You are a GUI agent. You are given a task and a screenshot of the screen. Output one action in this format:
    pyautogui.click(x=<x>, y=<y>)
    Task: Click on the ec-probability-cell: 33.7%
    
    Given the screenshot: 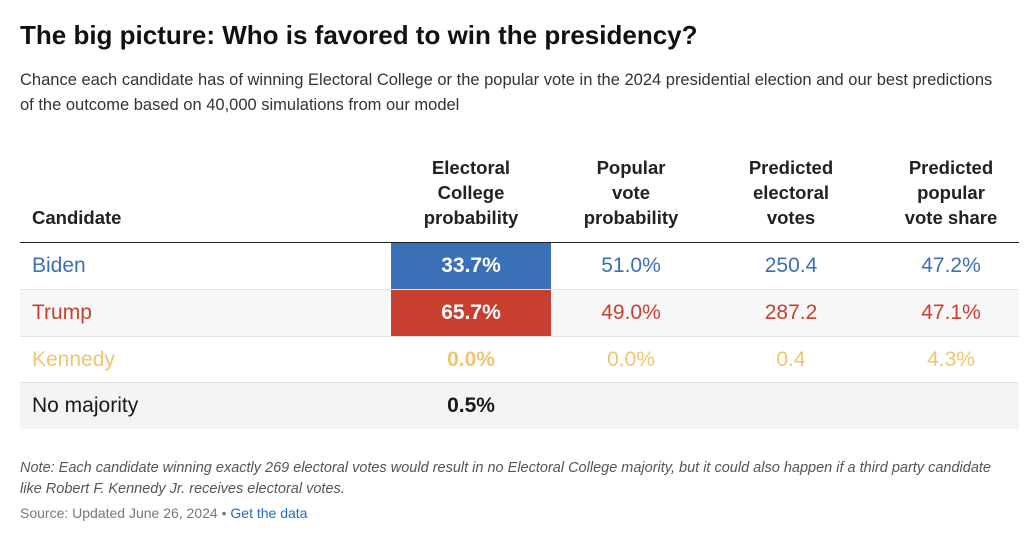 What is the action you would take?
    pyautogui.click(x=471, y=266)
    